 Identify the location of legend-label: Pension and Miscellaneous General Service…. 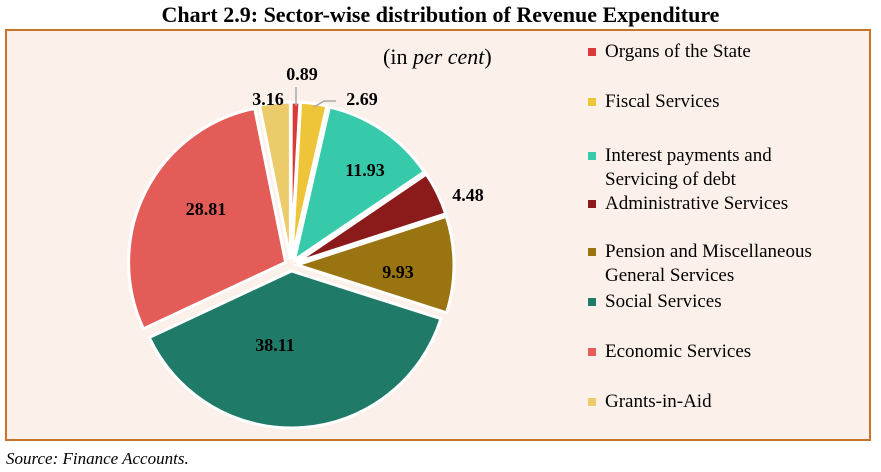
(708, 263).